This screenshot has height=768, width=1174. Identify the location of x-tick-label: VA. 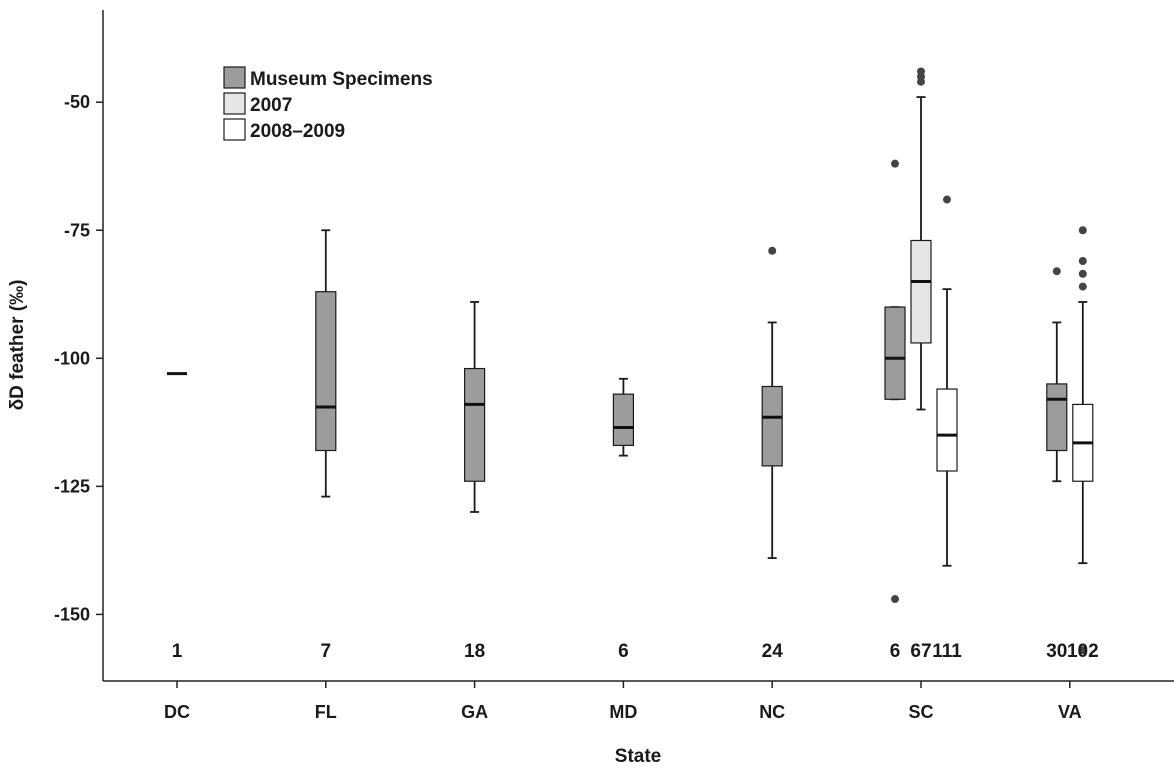
(1070, 712).